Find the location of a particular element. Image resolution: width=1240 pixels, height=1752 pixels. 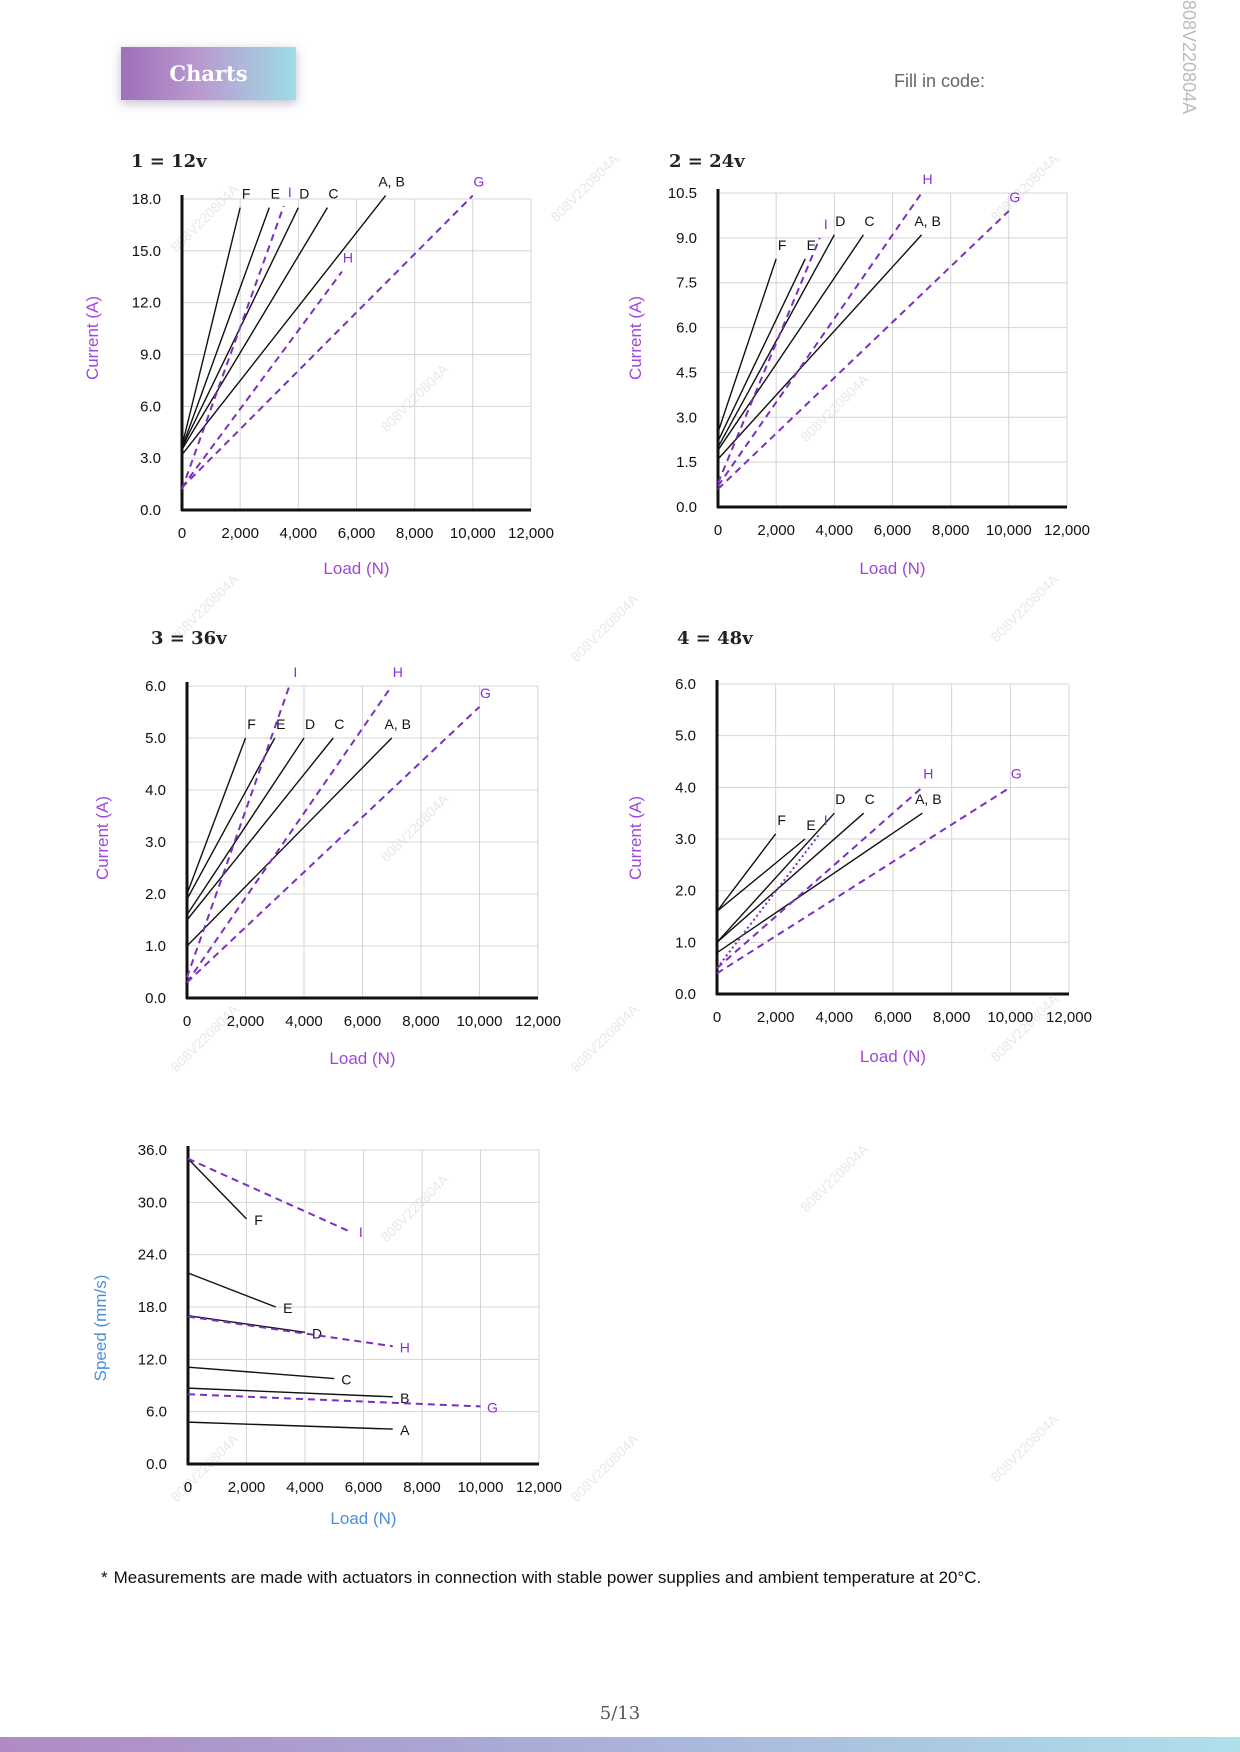

y-tick-label: 15.0 is located at coordinates (146, 251).